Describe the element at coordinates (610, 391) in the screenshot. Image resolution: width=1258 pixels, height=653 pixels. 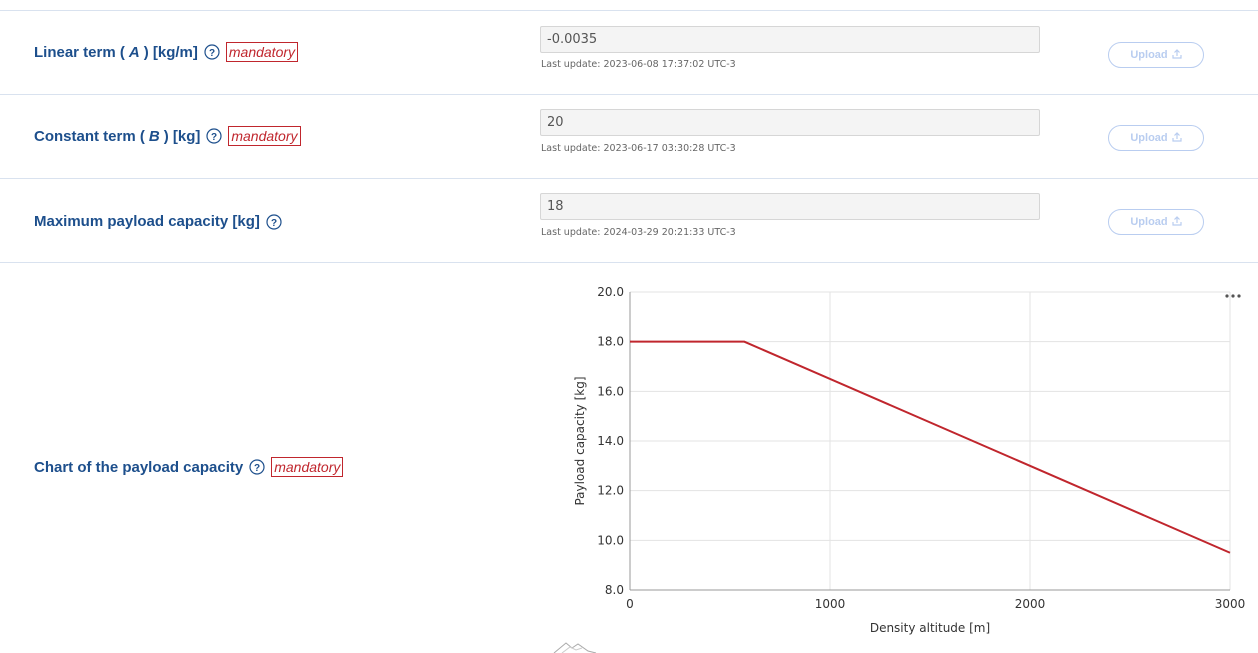
I see `y-tick-label: 16.0` at that location.